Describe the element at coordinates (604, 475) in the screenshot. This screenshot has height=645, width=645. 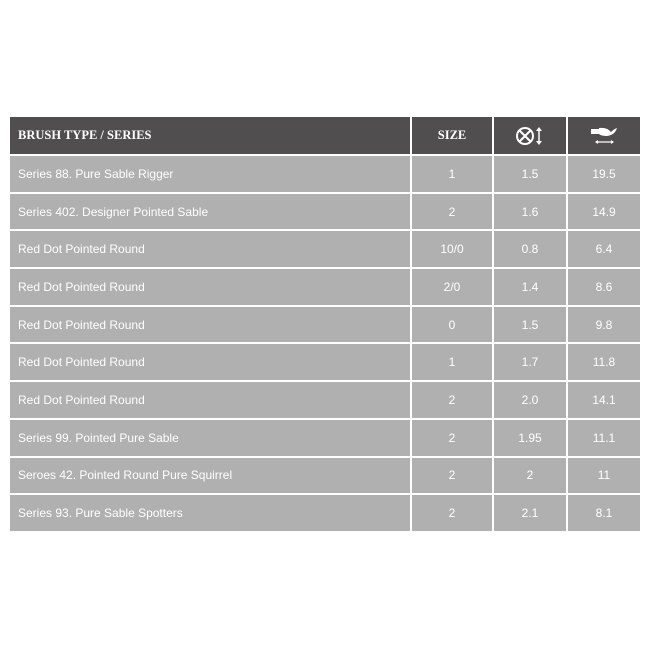
I see `length-cell: 11` at that location.